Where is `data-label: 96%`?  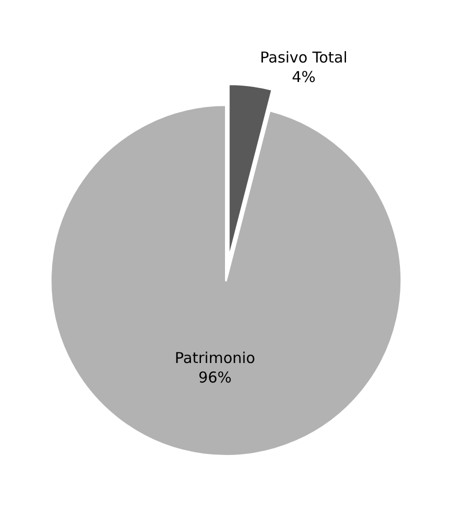
data-label: 96% is located at coordinates (215, 377).